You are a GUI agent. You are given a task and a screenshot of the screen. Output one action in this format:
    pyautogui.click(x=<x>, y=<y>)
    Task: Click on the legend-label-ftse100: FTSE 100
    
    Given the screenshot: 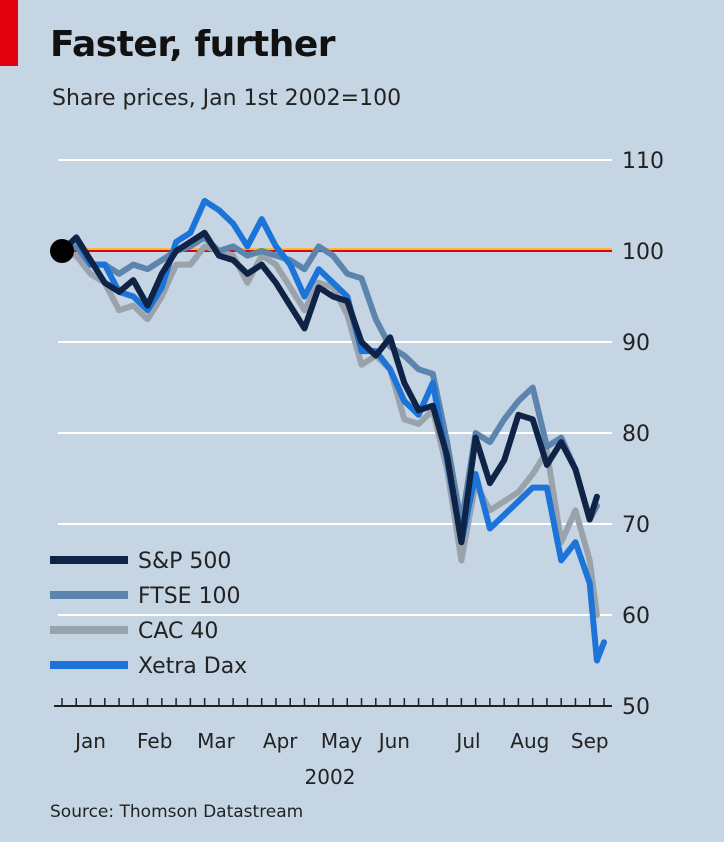 What is the action you would take?
    pyautogui.click(x=189, y=596)
    